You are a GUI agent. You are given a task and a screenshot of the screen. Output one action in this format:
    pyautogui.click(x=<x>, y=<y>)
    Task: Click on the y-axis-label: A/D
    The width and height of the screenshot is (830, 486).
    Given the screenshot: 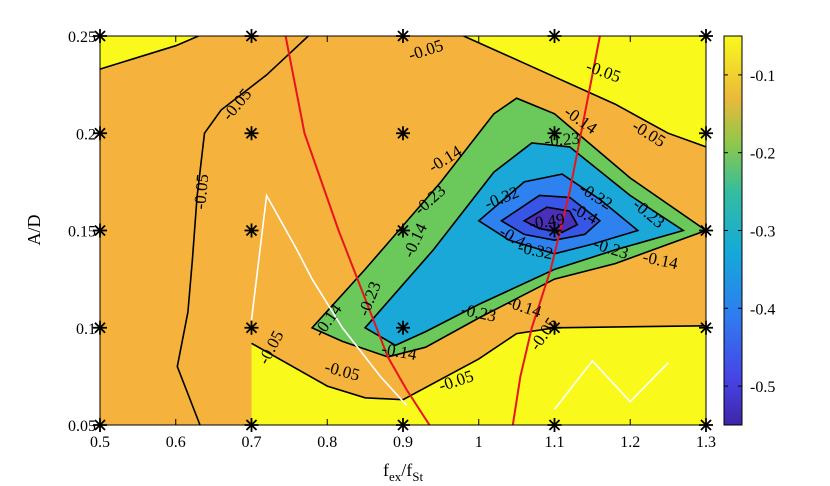 What is the action you would take?
    pyautogui.click(x=34, y=230)
    